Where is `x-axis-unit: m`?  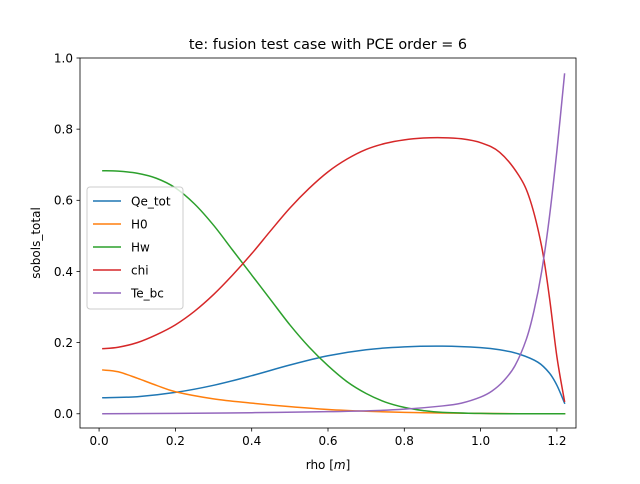 x-axis-unit: m is located at coordinates (340, 465).